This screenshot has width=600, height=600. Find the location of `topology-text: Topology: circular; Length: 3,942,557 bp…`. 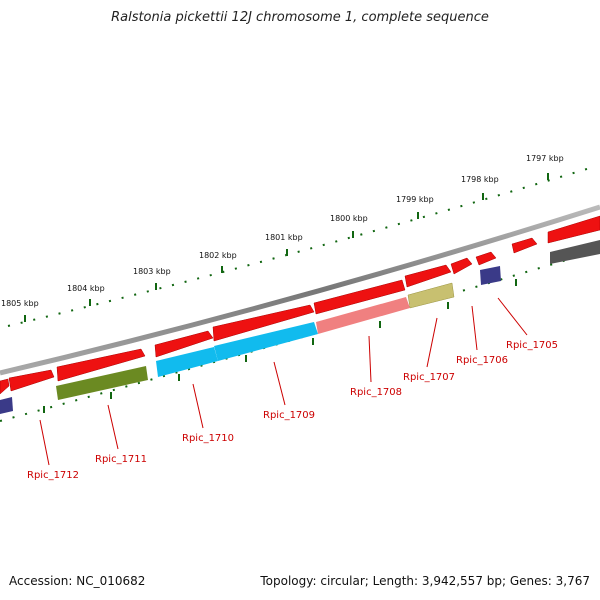

topology-text: Topology: circular; Length: 3,942,557 bp… is located at coordinates (425, 581).